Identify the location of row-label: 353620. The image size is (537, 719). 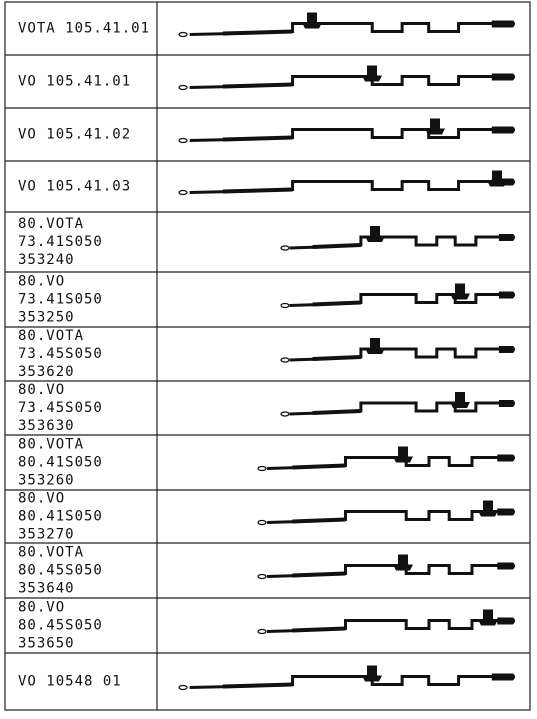
(46, 372).